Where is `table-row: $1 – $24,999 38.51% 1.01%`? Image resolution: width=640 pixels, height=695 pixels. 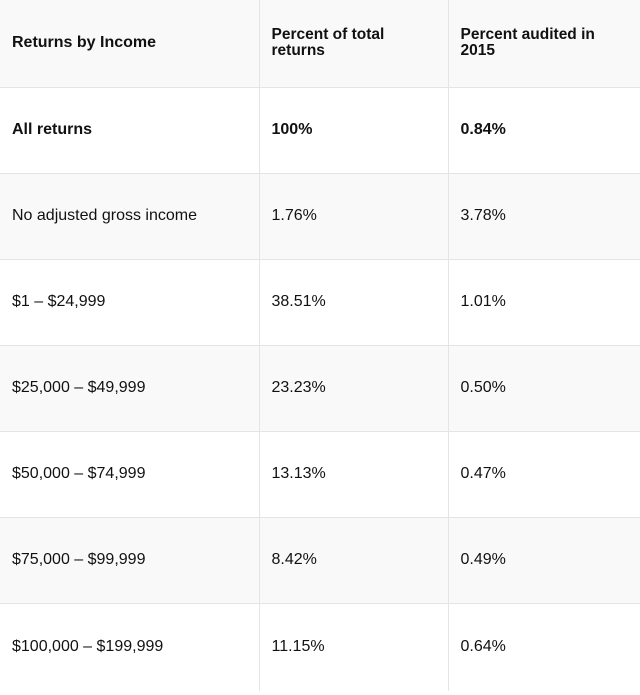 table-row: $1 – $24,999 38.51% 1.01% is located at coordinates (320, 302).